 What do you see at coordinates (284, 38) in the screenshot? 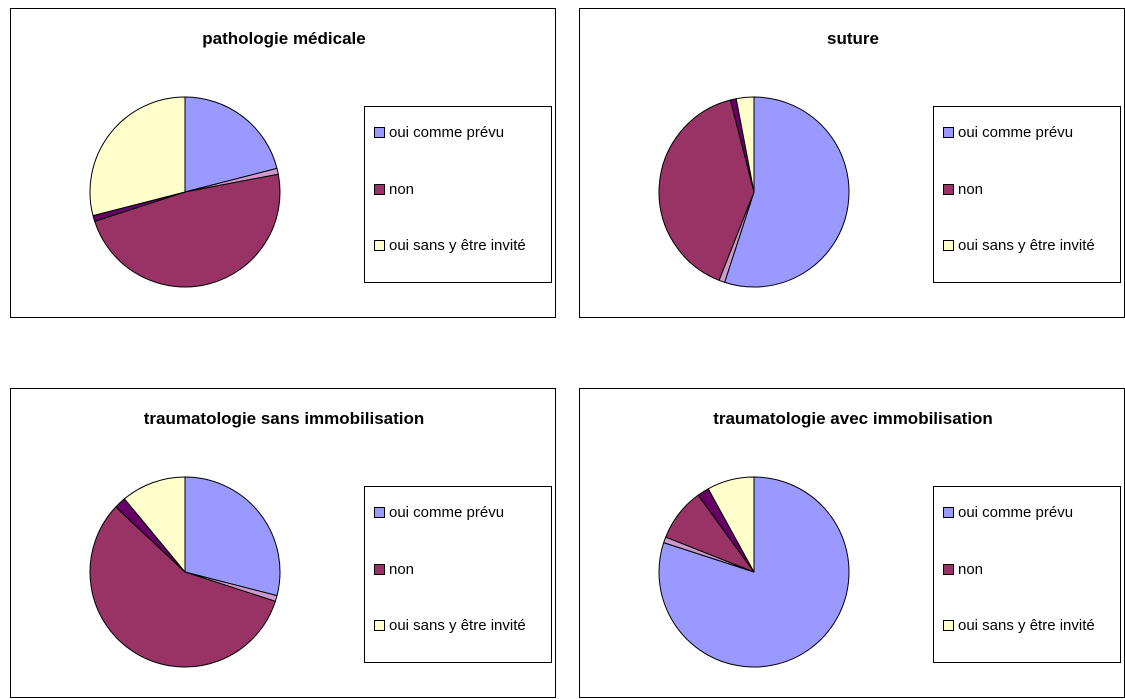
I see `chart-title: pathologie médicale` at bounding box center [284, 38].